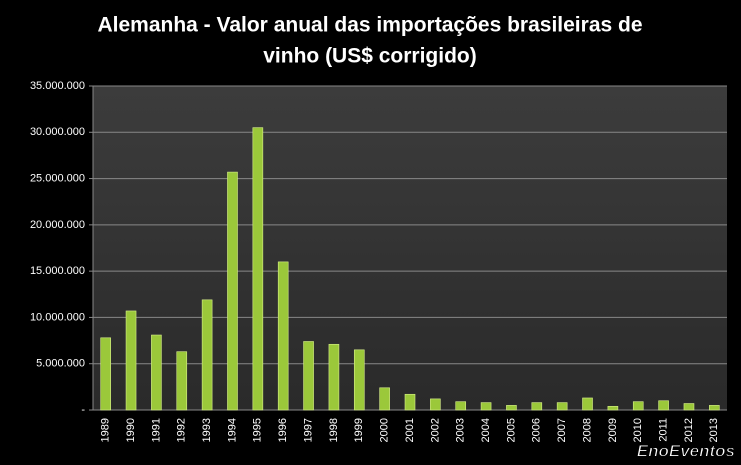  I want to click on y-tick-label: 30.000.000, so click(57, 132).